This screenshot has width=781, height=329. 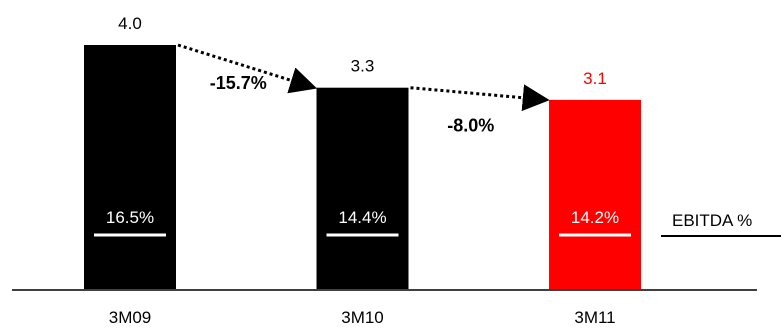 I want to click on value-label-3m10: 3.3, so click(x=363, y=66).